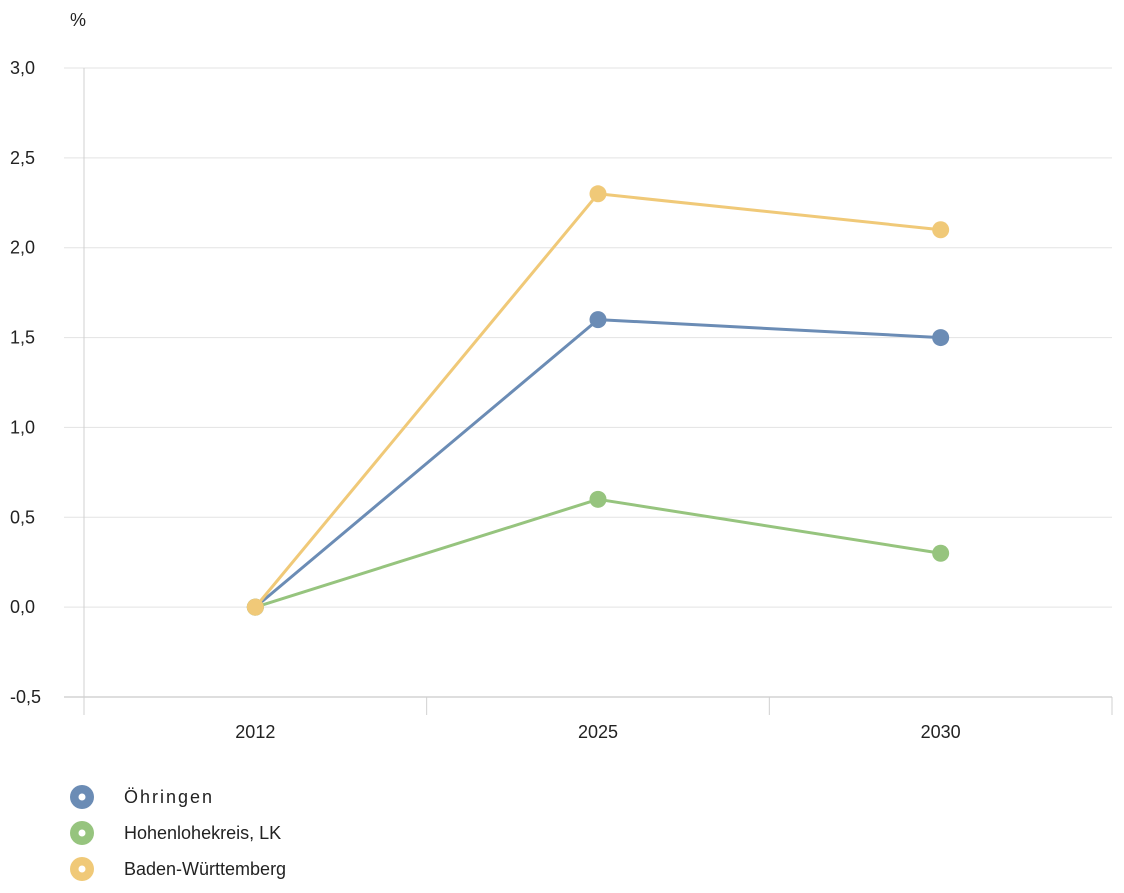  What do you see at coordinates (255, 732) in the screenshot?
I see `x-tick-label: 2012` at bounding box center [255, 732].